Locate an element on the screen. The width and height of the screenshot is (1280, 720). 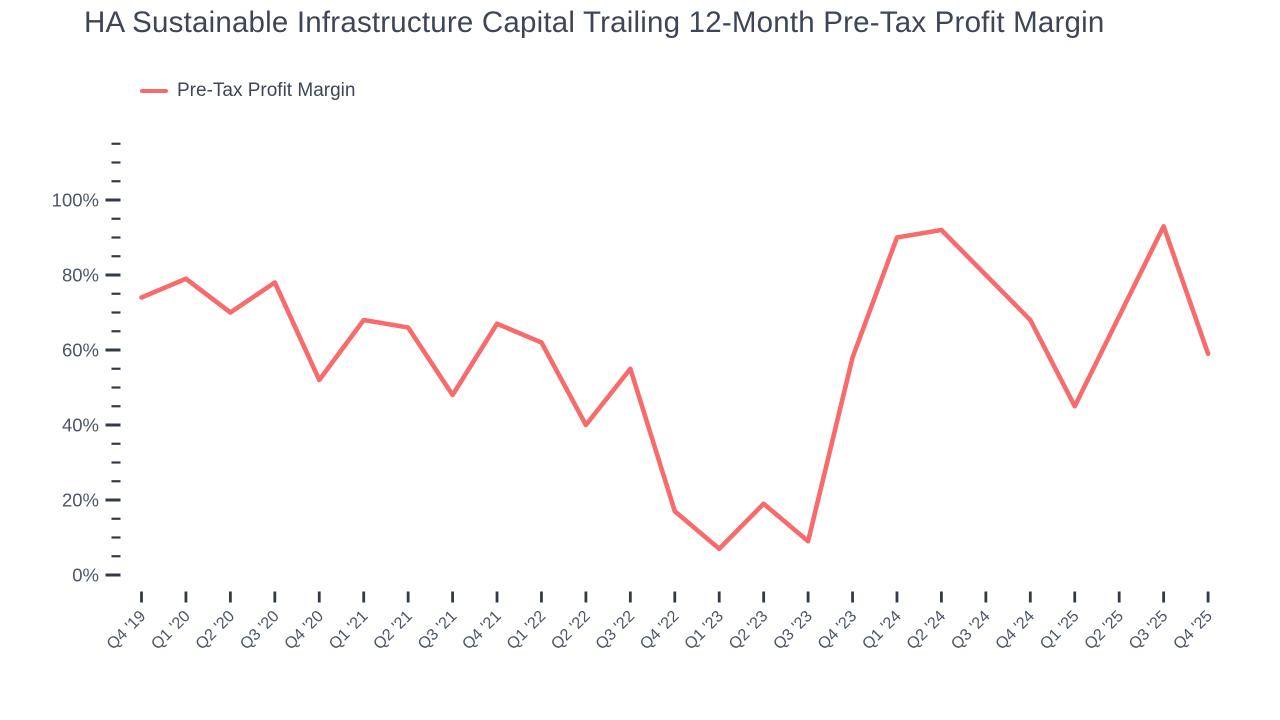
x-axis-label: Q2 '21 is located at coordinates (393, 630).